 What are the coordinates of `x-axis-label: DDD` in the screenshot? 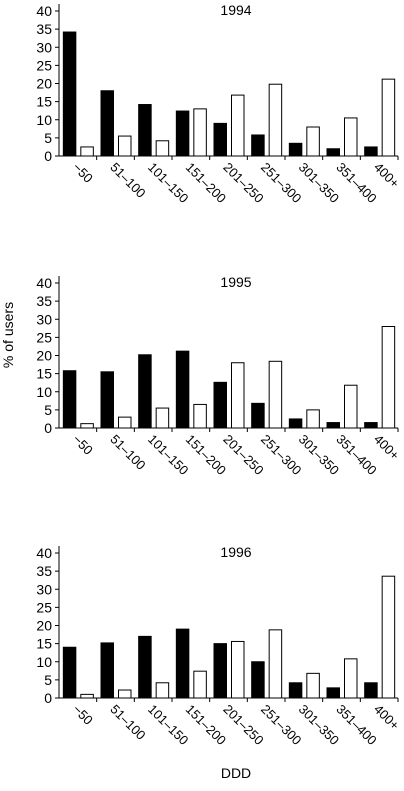 It's located at (236, 773).